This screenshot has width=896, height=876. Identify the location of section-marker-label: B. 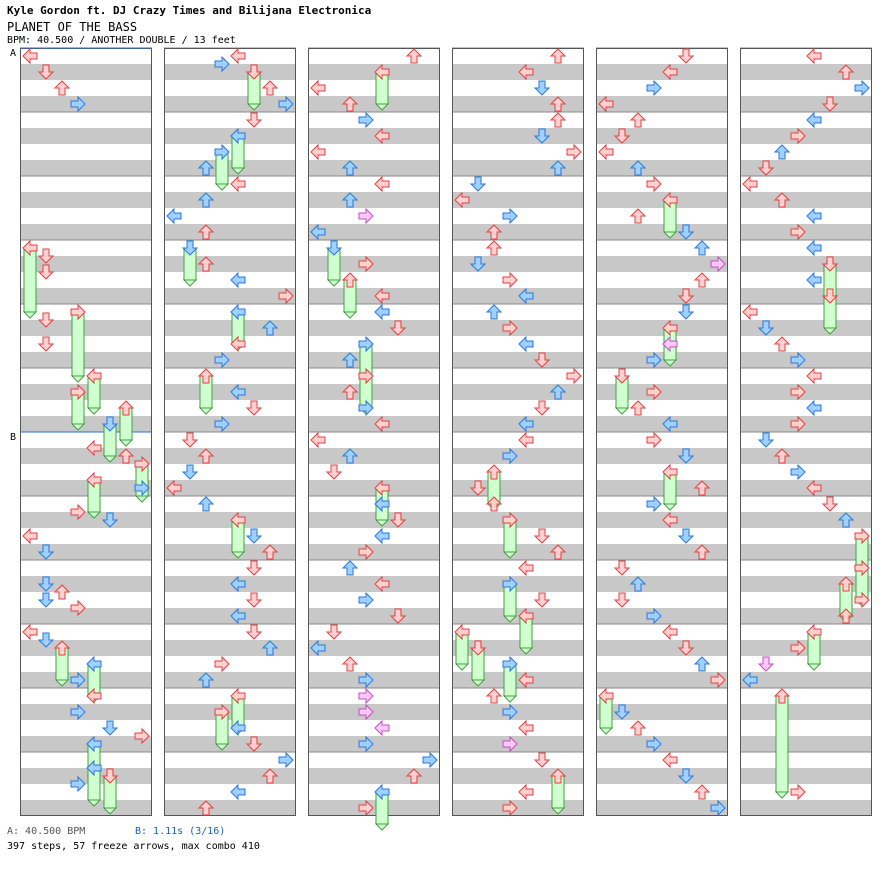
(13, 437).